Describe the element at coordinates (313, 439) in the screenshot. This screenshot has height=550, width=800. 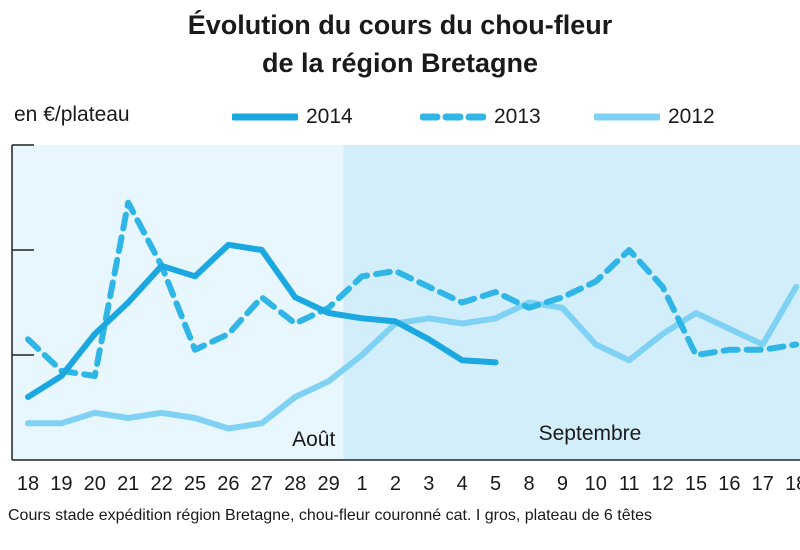
I see `month-label-aout: Août` at that location.